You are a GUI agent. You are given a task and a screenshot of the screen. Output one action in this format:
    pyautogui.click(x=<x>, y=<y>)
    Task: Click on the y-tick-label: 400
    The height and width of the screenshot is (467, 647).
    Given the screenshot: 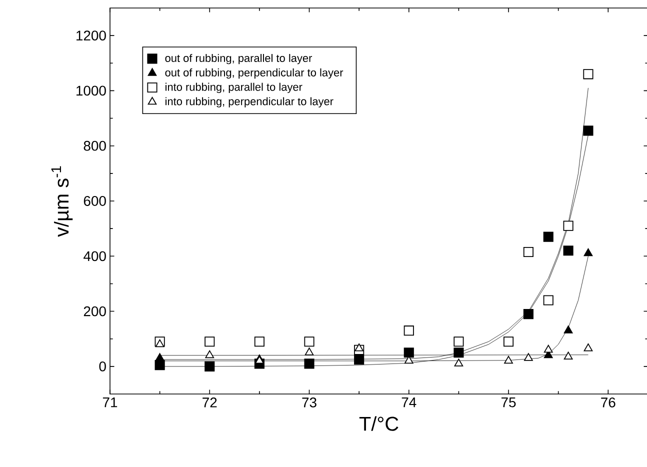 What is the action you would take?
    pyautogui.click(x=95, y=256)
    